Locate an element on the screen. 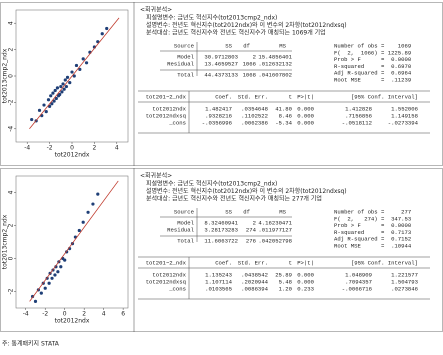 This screenshot has height=355, width=443. coef-cell: 1.20 is located at coordinates (286, 288).